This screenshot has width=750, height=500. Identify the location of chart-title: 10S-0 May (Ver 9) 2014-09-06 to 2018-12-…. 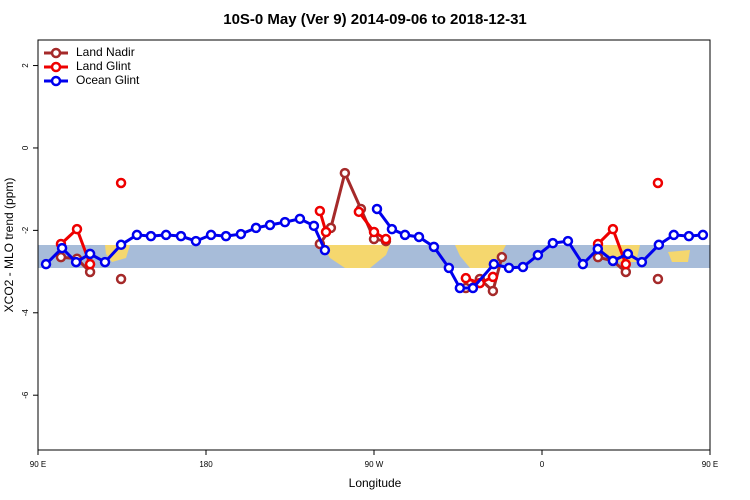
(375, 19).